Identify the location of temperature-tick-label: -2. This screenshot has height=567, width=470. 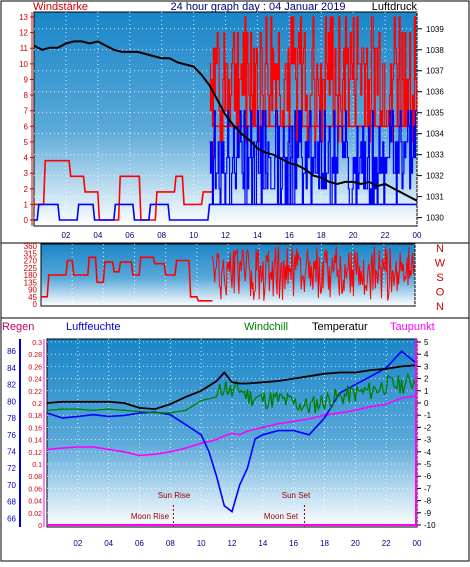
(428, 427).